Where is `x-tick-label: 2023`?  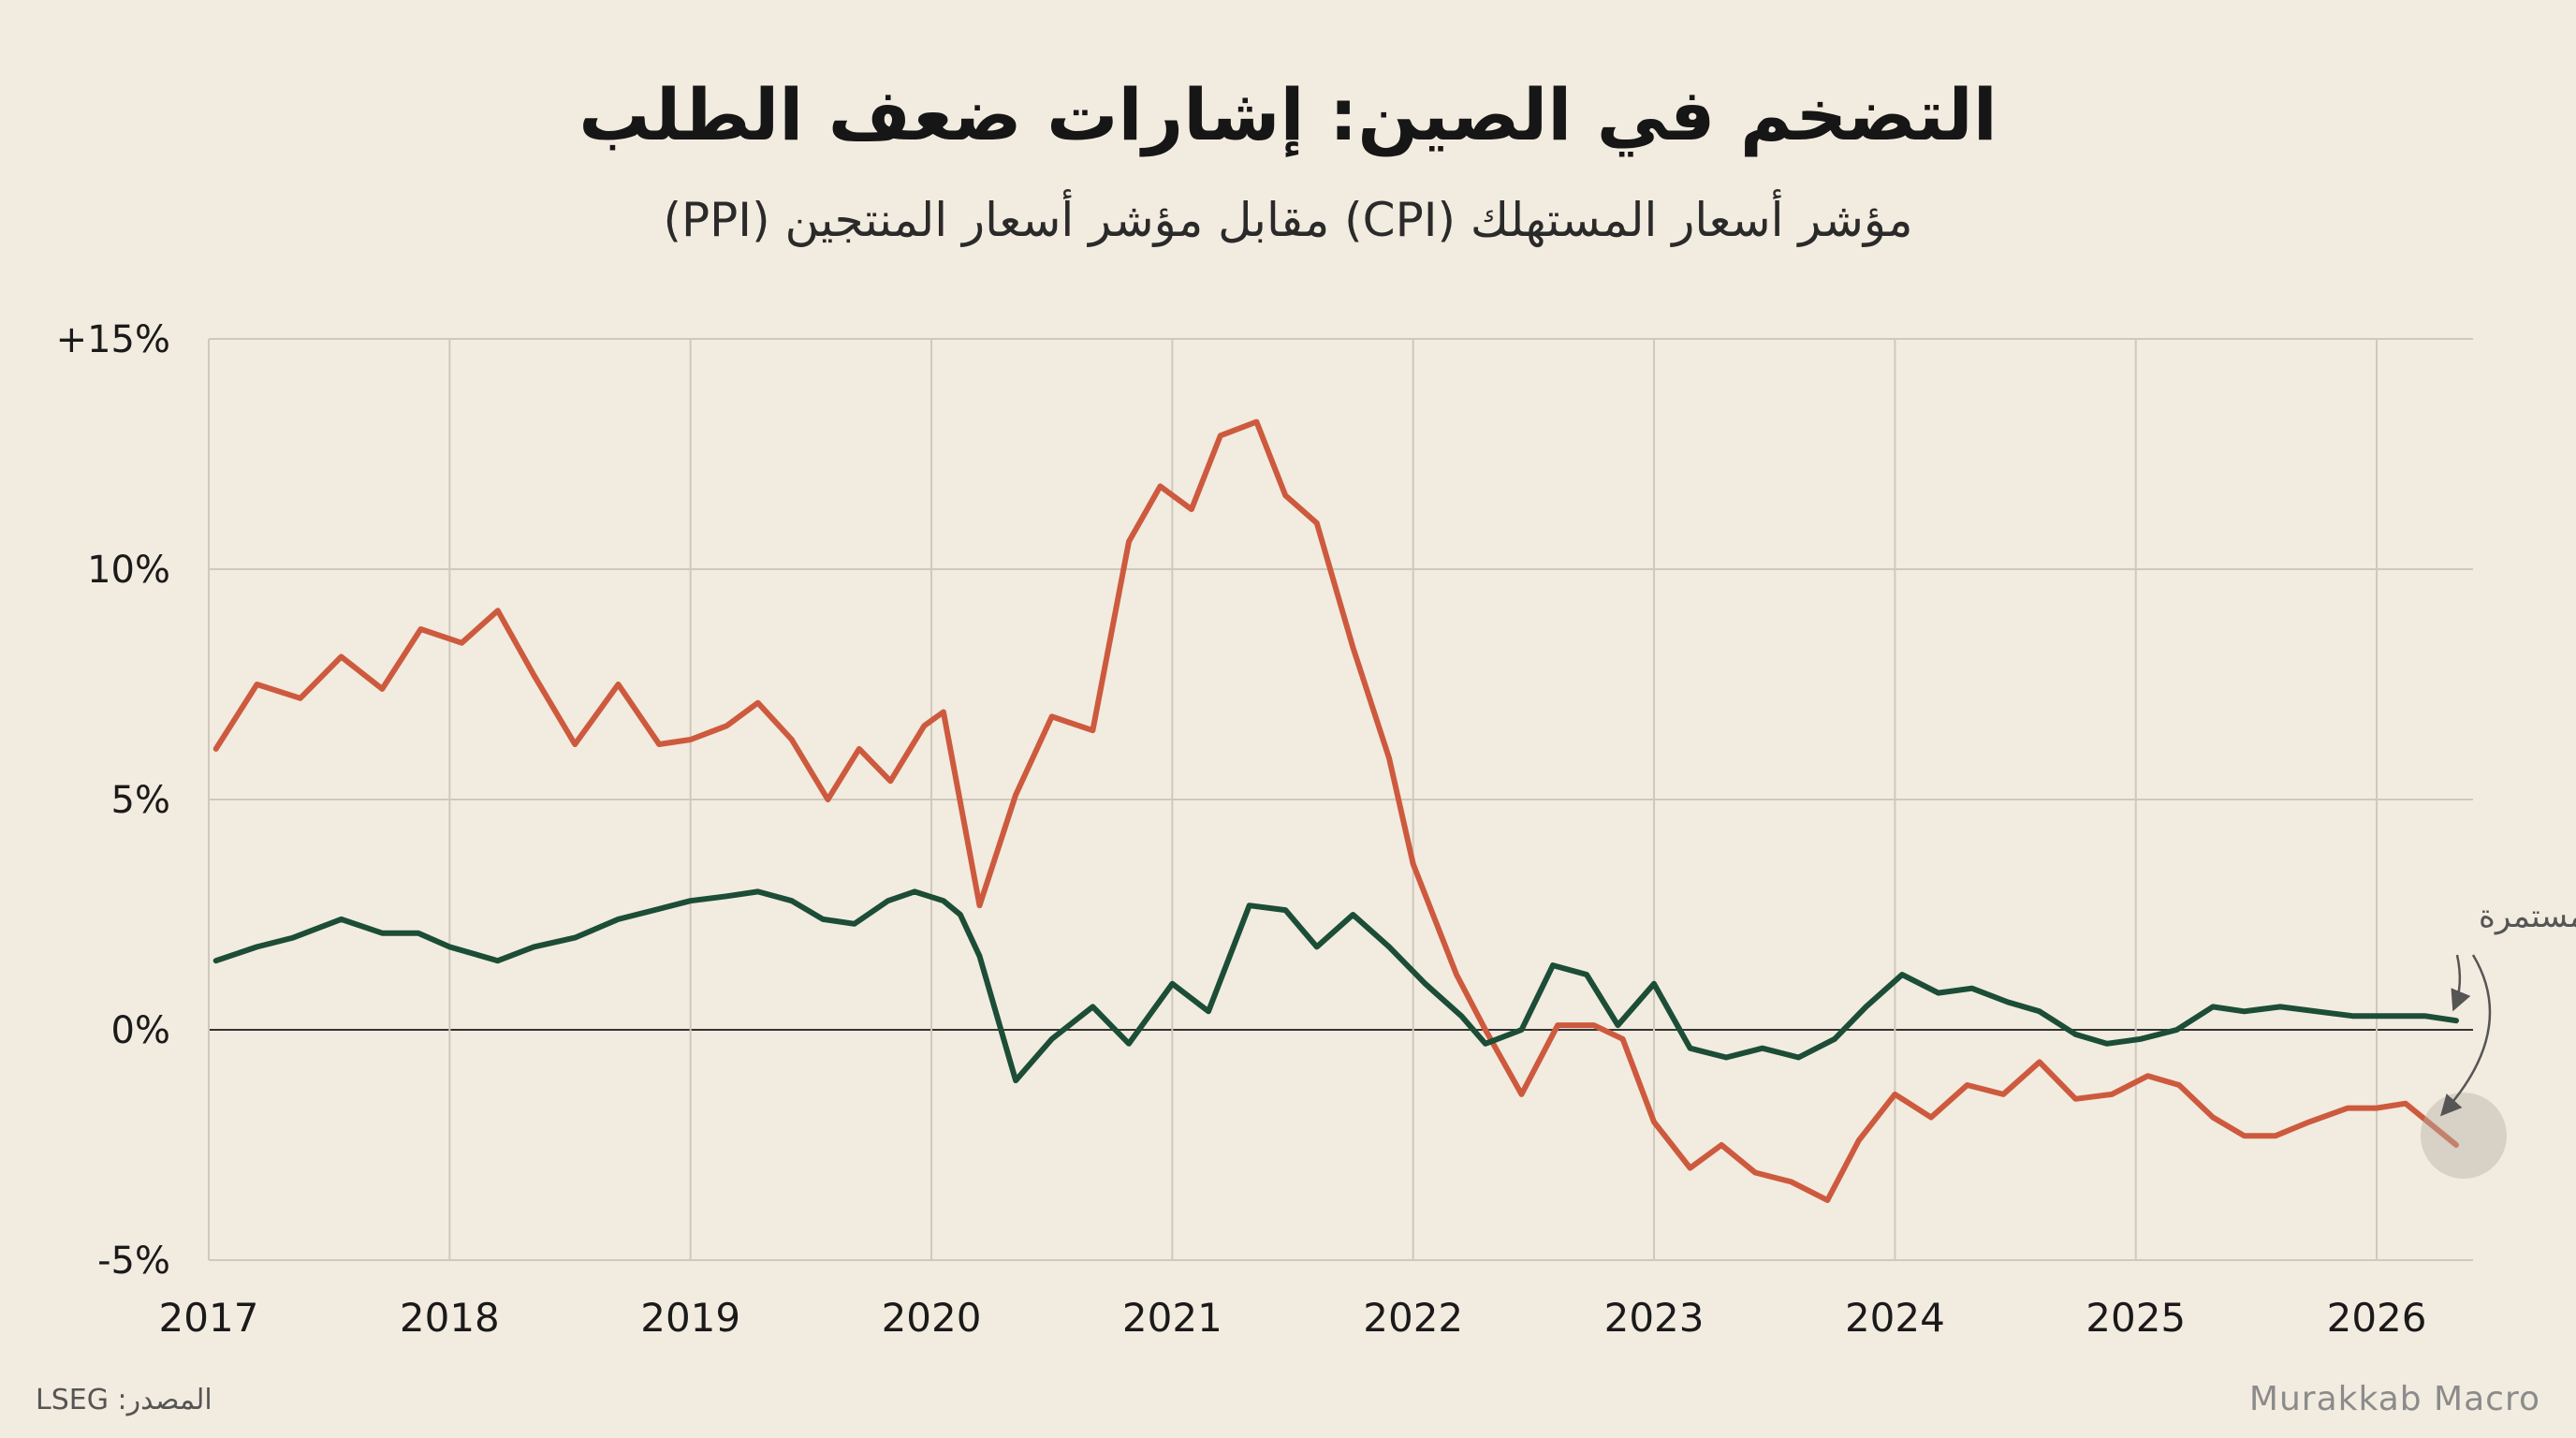
x-tick-label: 2023 is located at coordinates (1654, 1318).